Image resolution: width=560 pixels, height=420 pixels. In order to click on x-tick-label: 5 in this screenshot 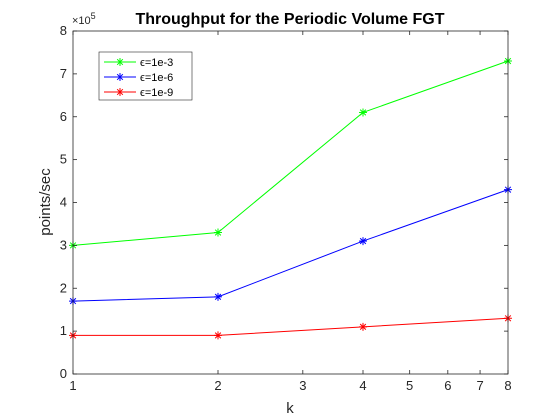, I will do `click(409, 385)`.